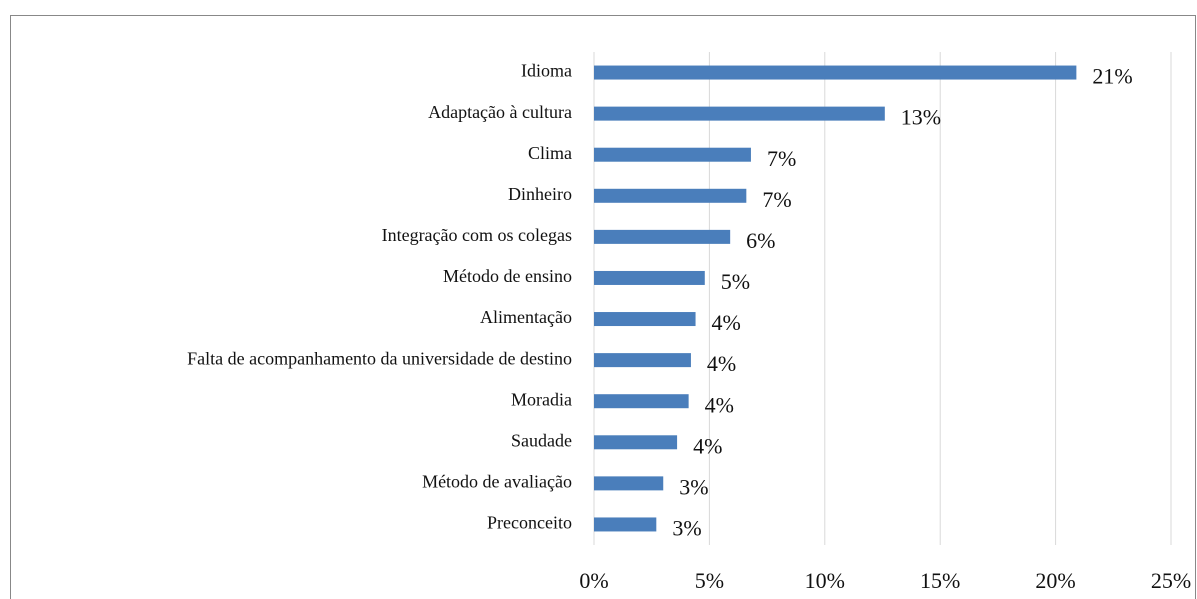  What do you see at coordinates (541, 399) in the screenshot?
I see `y-tick-label: Moradia` at bounding box center [541, 399].